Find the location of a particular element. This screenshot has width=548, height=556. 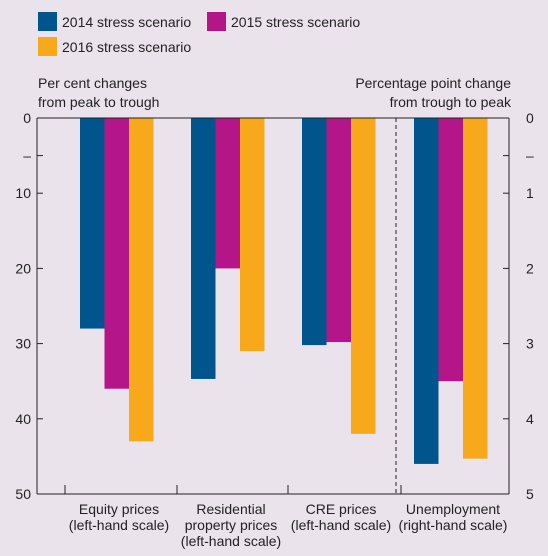

legend-label: 2014 stress scenario is located at coordinates (126, 22).